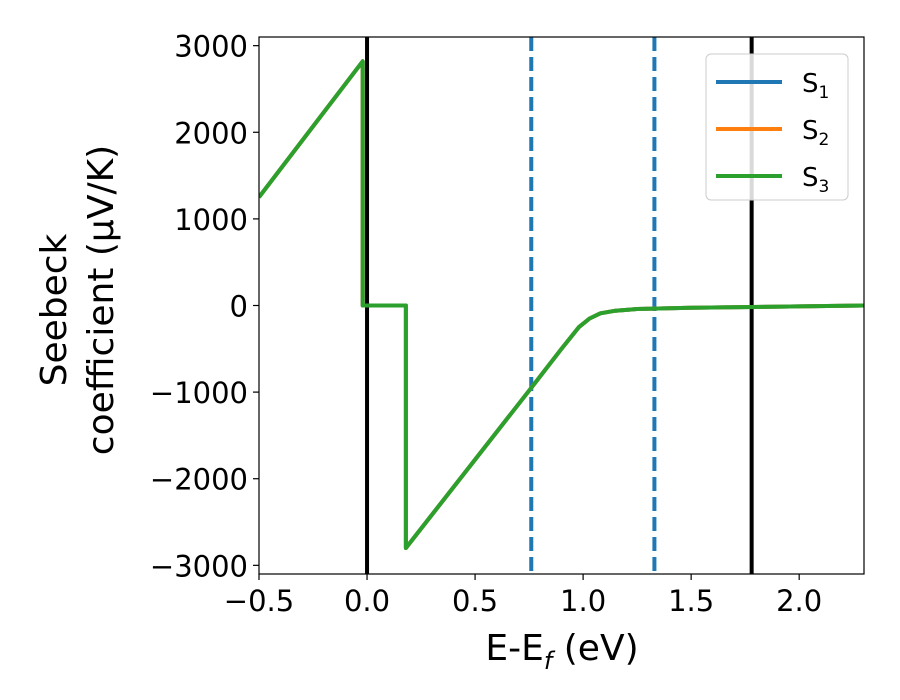 The height and width of the screenshot is (700, 900). Describe the element at coordinates (583, 601) in the screenshot. I see `x-tick-label: 1.0` at that location.